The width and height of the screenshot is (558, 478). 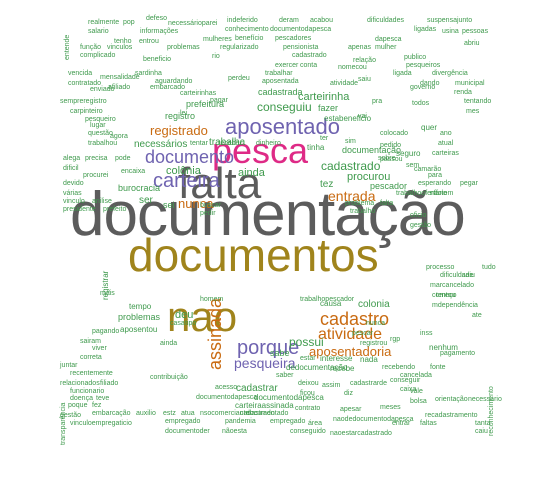 I want to click on word-dificil: dificil, so click(x=71, y=168).